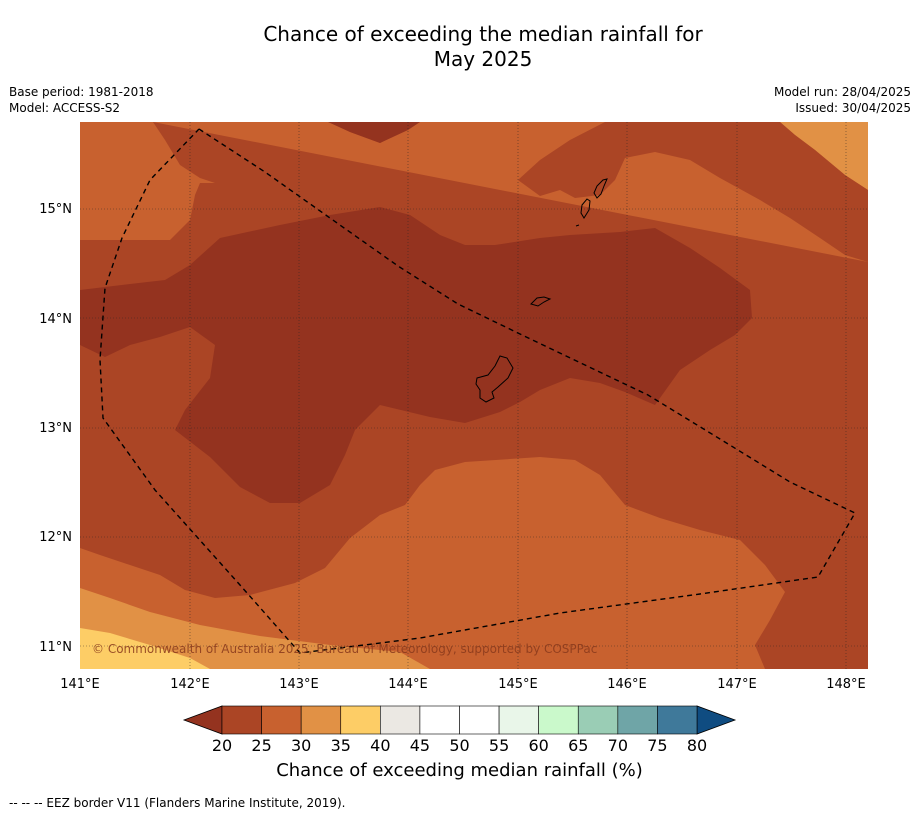 The width and height of the screenshot is (919, 816). What do you see at coordinates (842, 100) in the screenshot?
I see `metadata-right: Model run: 28/04/2025 Issued: 30/04/2025` at bounding box center [842, 100].